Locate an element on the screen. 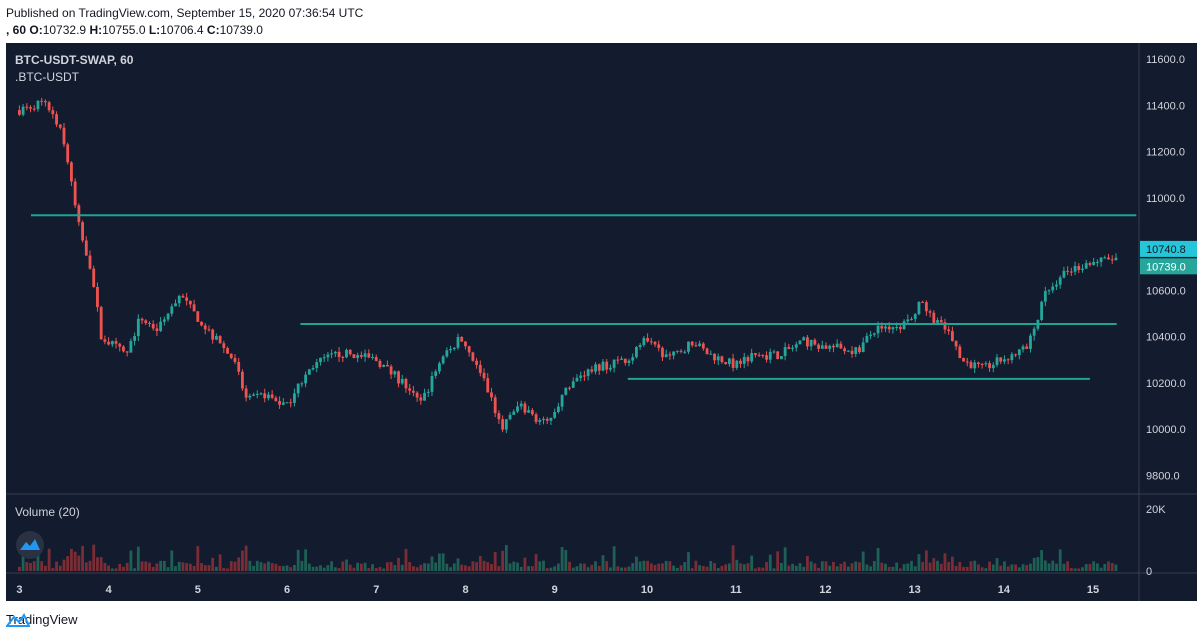 Image resolution: width=1204 pixels, height=639 pixels. compare-legend: .BTC-USDT is located at coordinates (47, 77).